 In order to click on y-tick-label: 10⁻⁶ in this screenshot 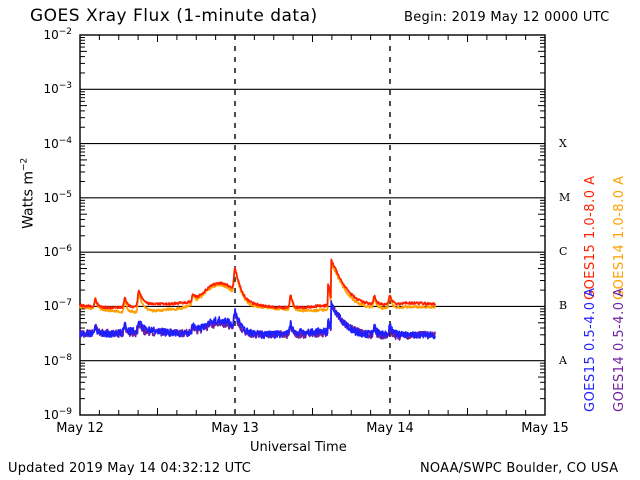, I will do `click(57, 252)`.